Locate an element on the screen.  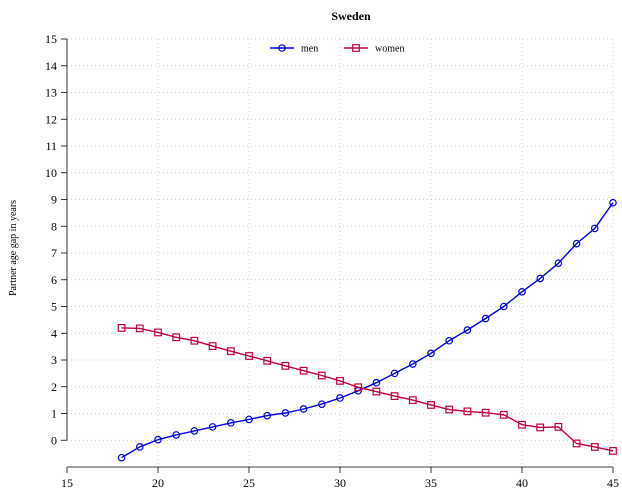
x-tick-label: 30 is located at coordinates (340, 483).